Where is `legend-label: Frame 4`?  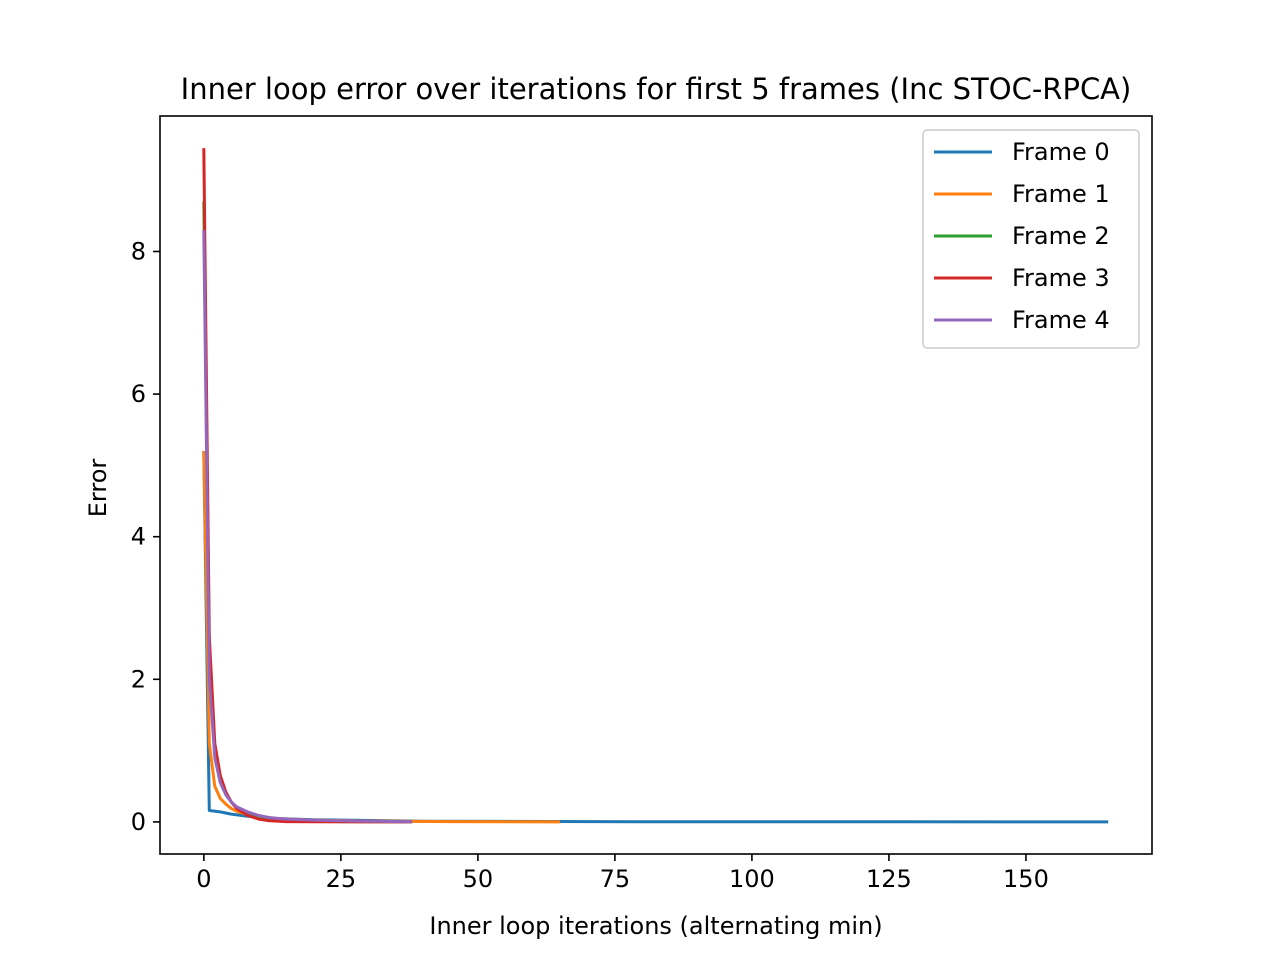 legend-label: Frame 4 is located at coordinates (1061, 320).